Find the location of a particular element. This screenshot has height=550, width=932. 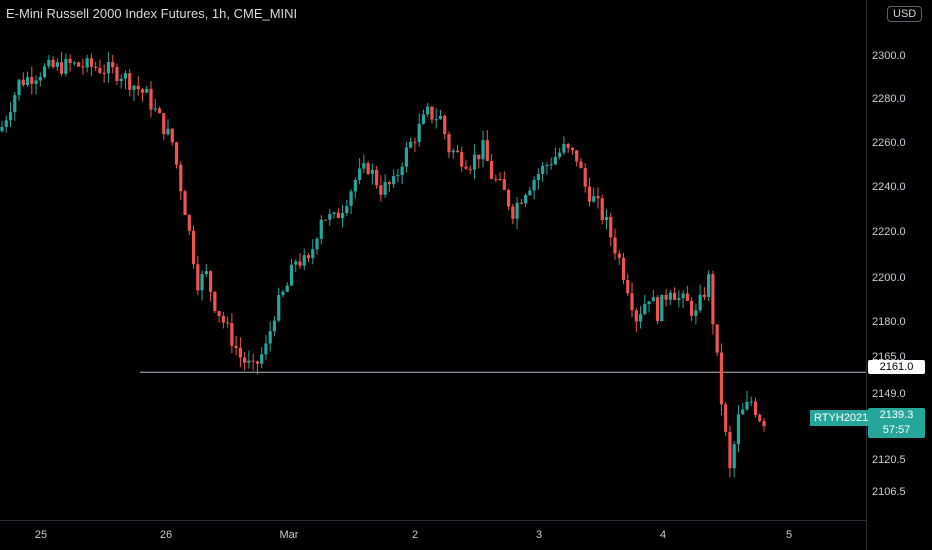

price-axis-border is located at coordinates (866, 275).